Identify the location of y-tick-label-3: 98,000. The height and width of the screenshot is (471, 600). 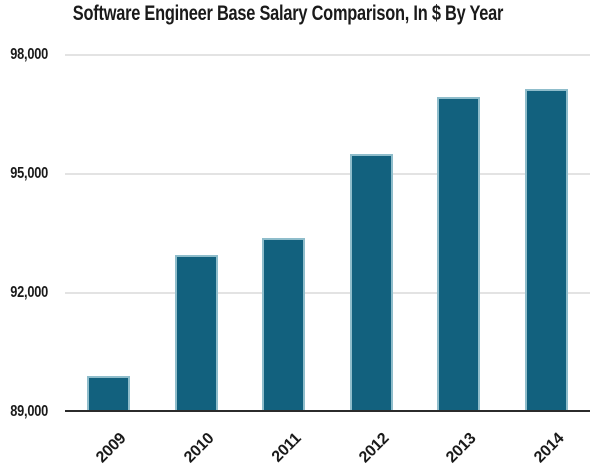
(29, 54).